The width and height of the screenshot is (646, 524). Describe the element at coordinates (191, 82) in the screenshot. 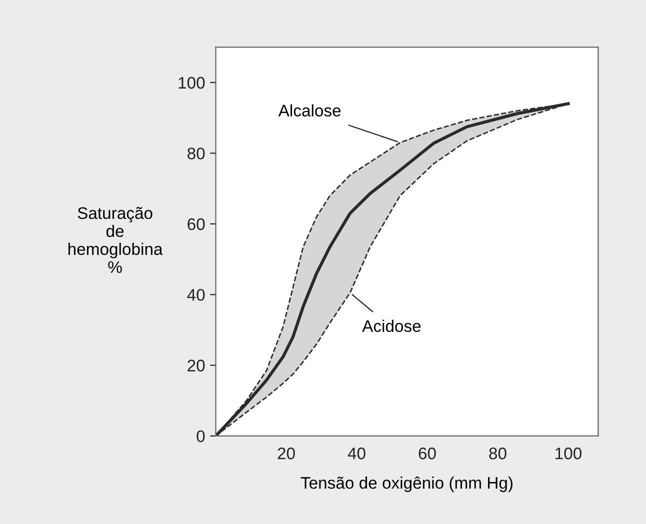

I see `y-tick-label: 100` at that location.